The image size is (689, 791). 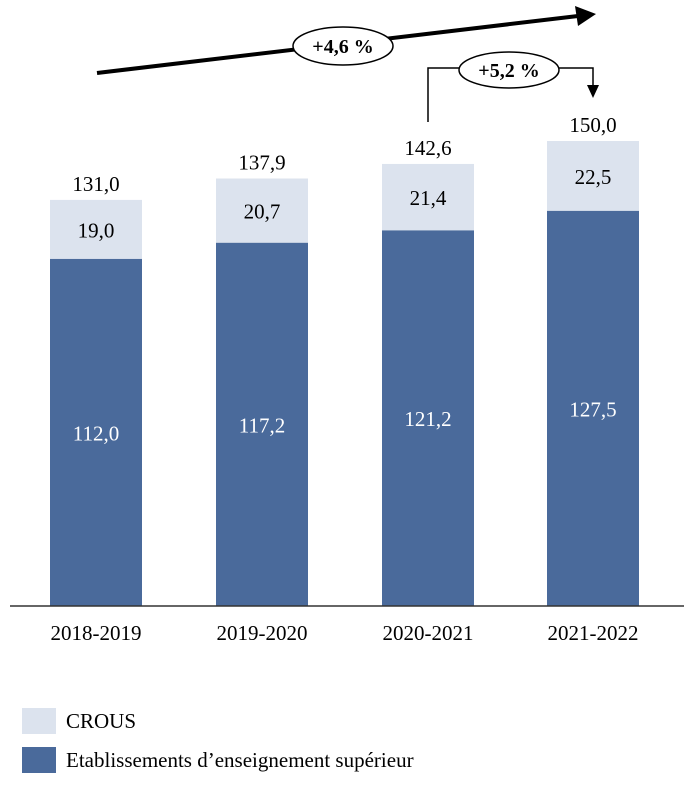 I want to click on bar-crous-2019-2020, so click(x=262, y=210).